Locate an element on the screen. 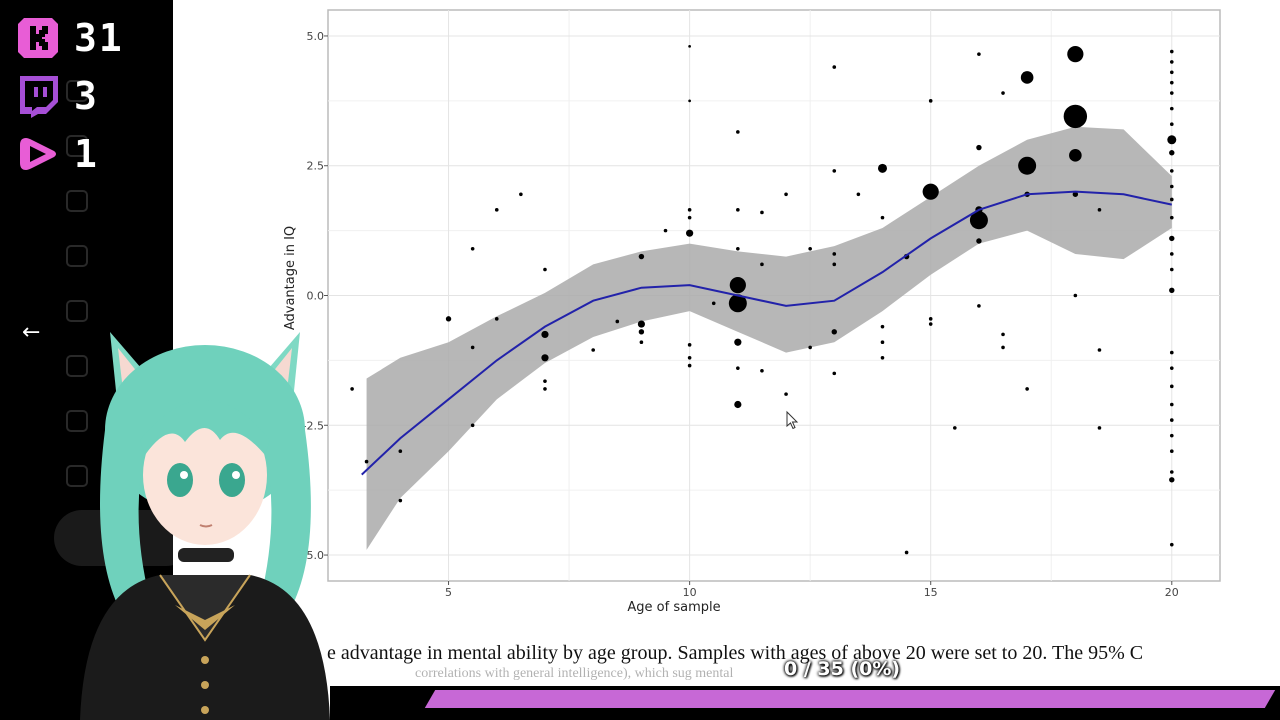 This screenshot has width=1280, height=720. back-arrow-icon: ← is located at coordinates (31, 332).